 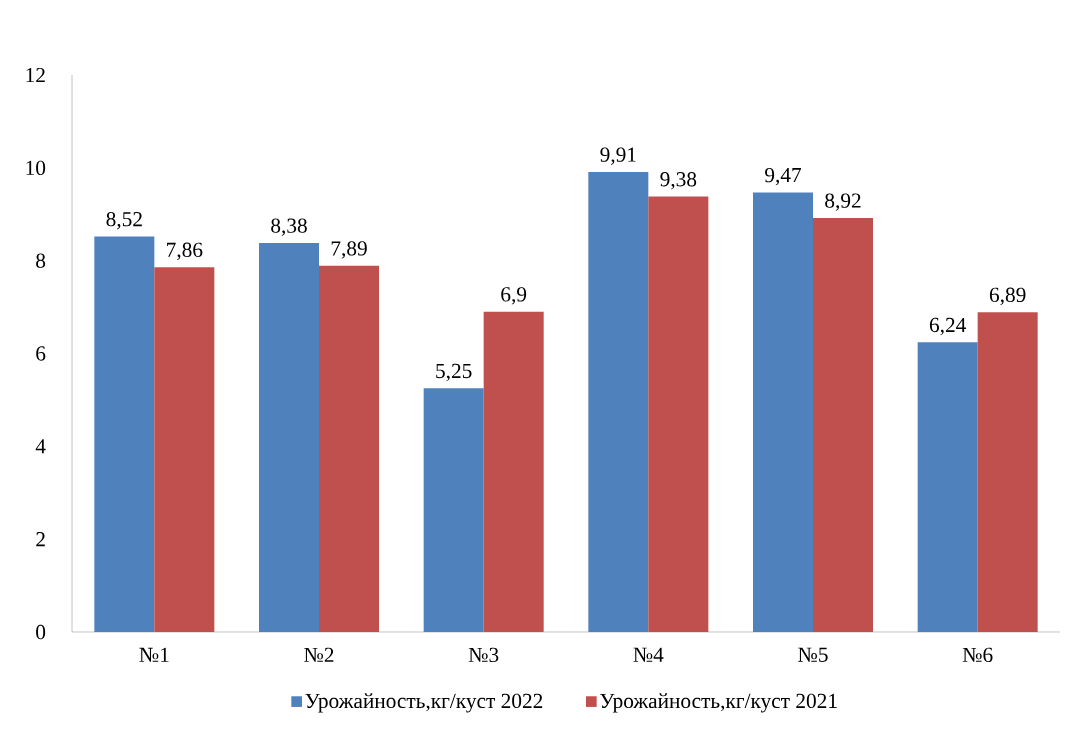 I want to click on data-label: 7,86, so click(x=185, y=251).